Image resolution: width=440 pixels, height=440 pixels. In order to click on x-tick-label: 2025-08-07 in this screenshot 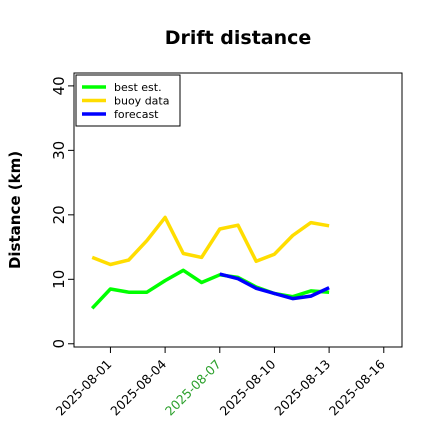, I will do `click(193, 388)`.